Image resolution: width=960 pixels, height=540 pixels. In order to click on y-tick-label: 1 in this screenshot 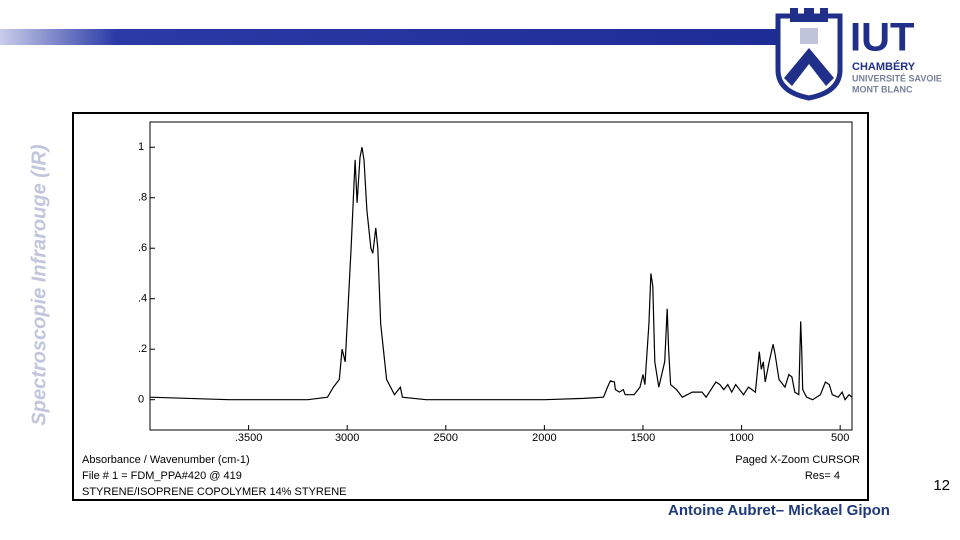, I will do `click(141, 147)`.